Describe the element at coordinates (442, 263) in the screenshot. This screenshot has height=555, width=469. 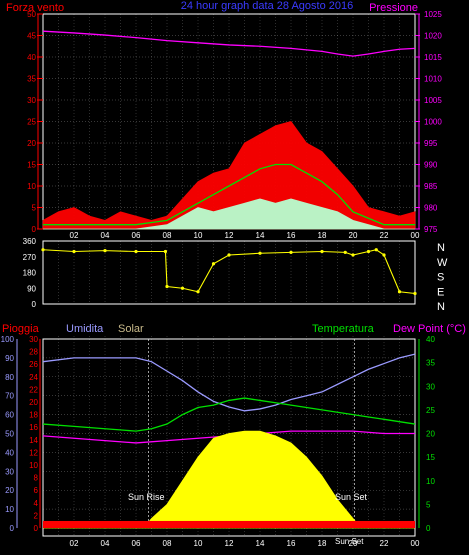
I see `compass-letter: W` at that location.